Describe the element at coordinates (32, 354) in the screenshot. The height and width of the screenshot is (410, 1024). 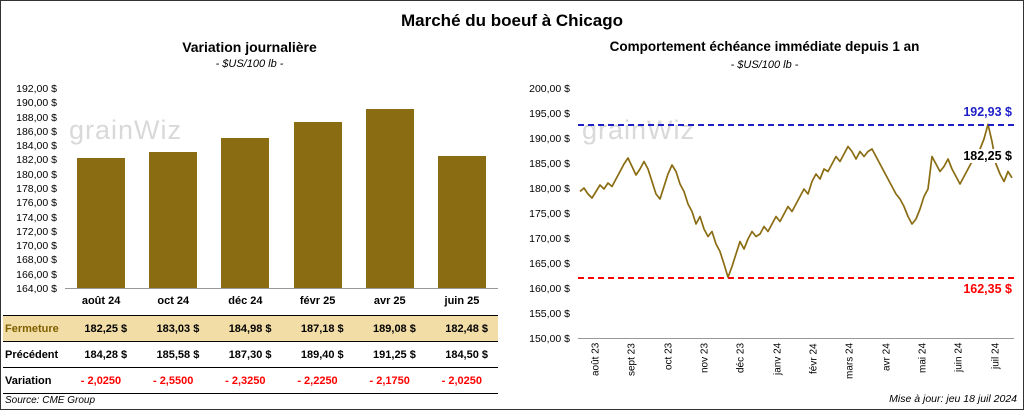
I see `row-label: Précédent` at that location.